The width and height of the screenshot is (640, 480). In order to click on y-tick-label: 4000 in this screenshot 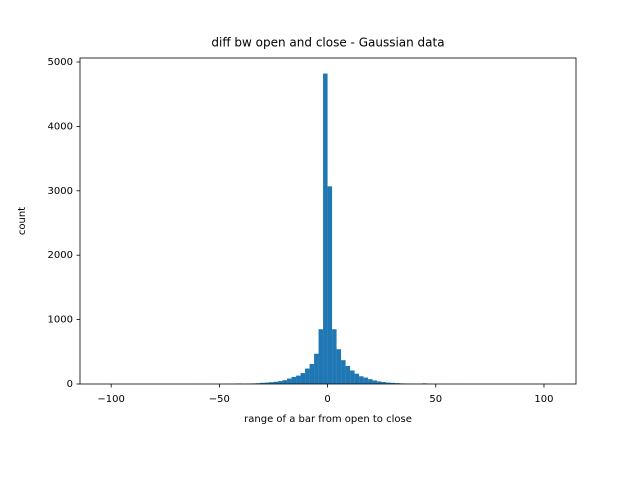, I will do `click(60, 126)`.